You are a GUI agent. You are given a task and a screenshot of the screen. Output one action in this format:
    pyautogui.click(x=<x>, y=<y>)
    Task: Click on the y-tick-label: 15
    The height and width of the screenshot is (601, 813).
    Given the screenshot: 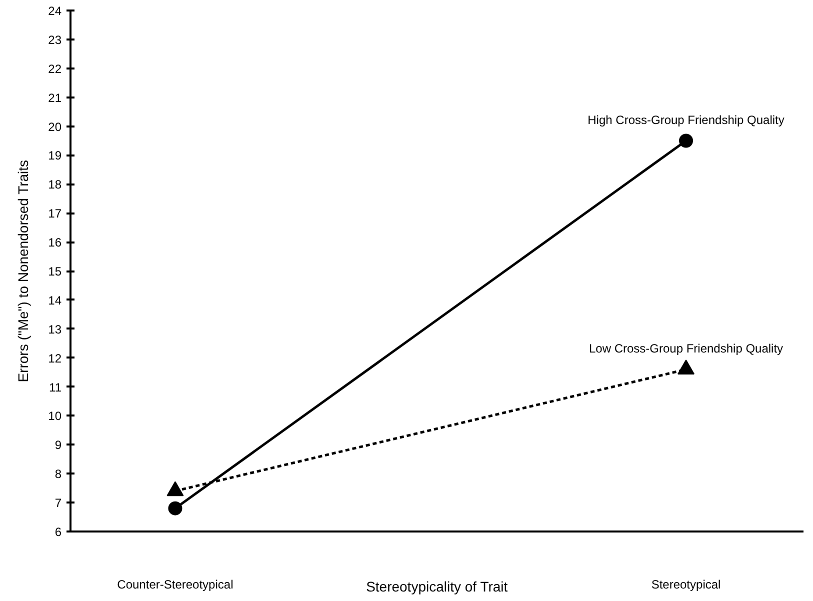 What is the action you would take?
    pyautogui.click(x=55, y=271)
    